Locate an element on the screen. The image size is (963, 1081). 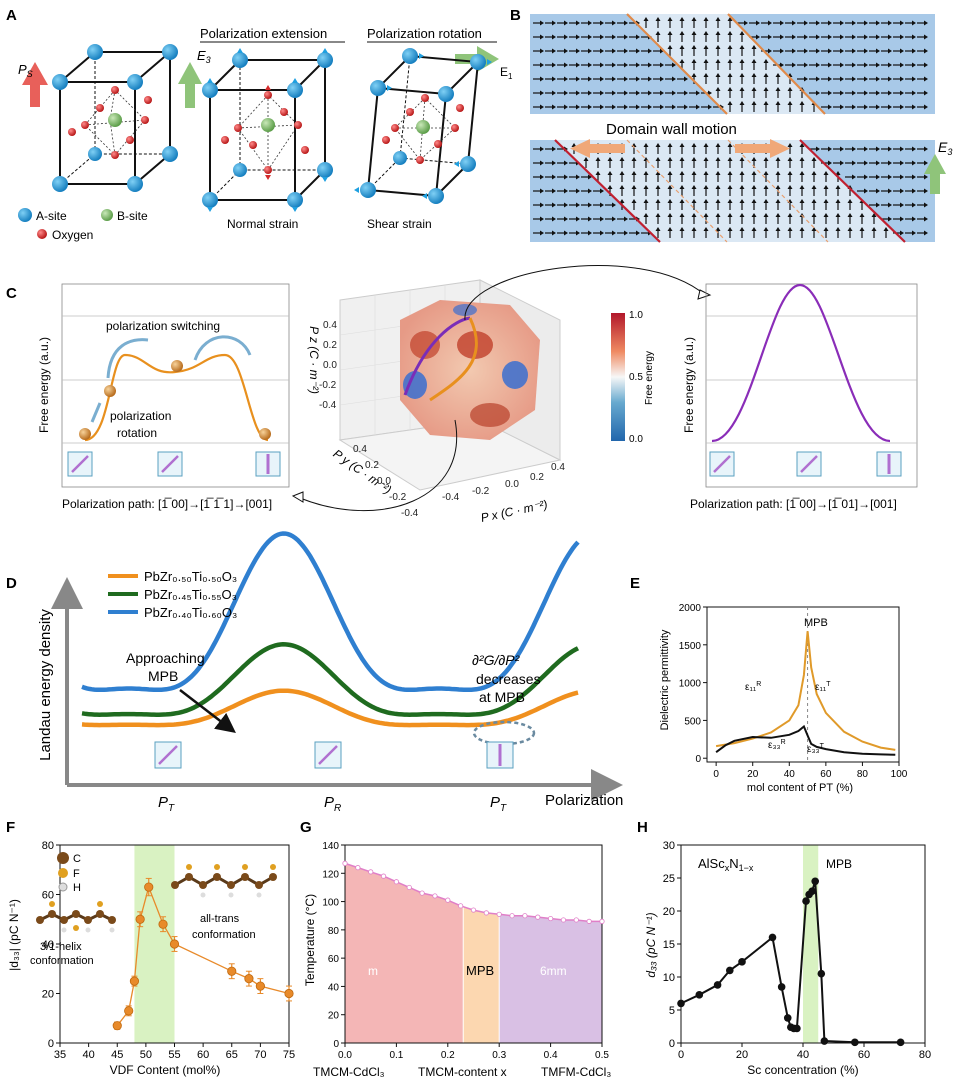
x-tick-label: 55 is located at coordinates (174, 1055).